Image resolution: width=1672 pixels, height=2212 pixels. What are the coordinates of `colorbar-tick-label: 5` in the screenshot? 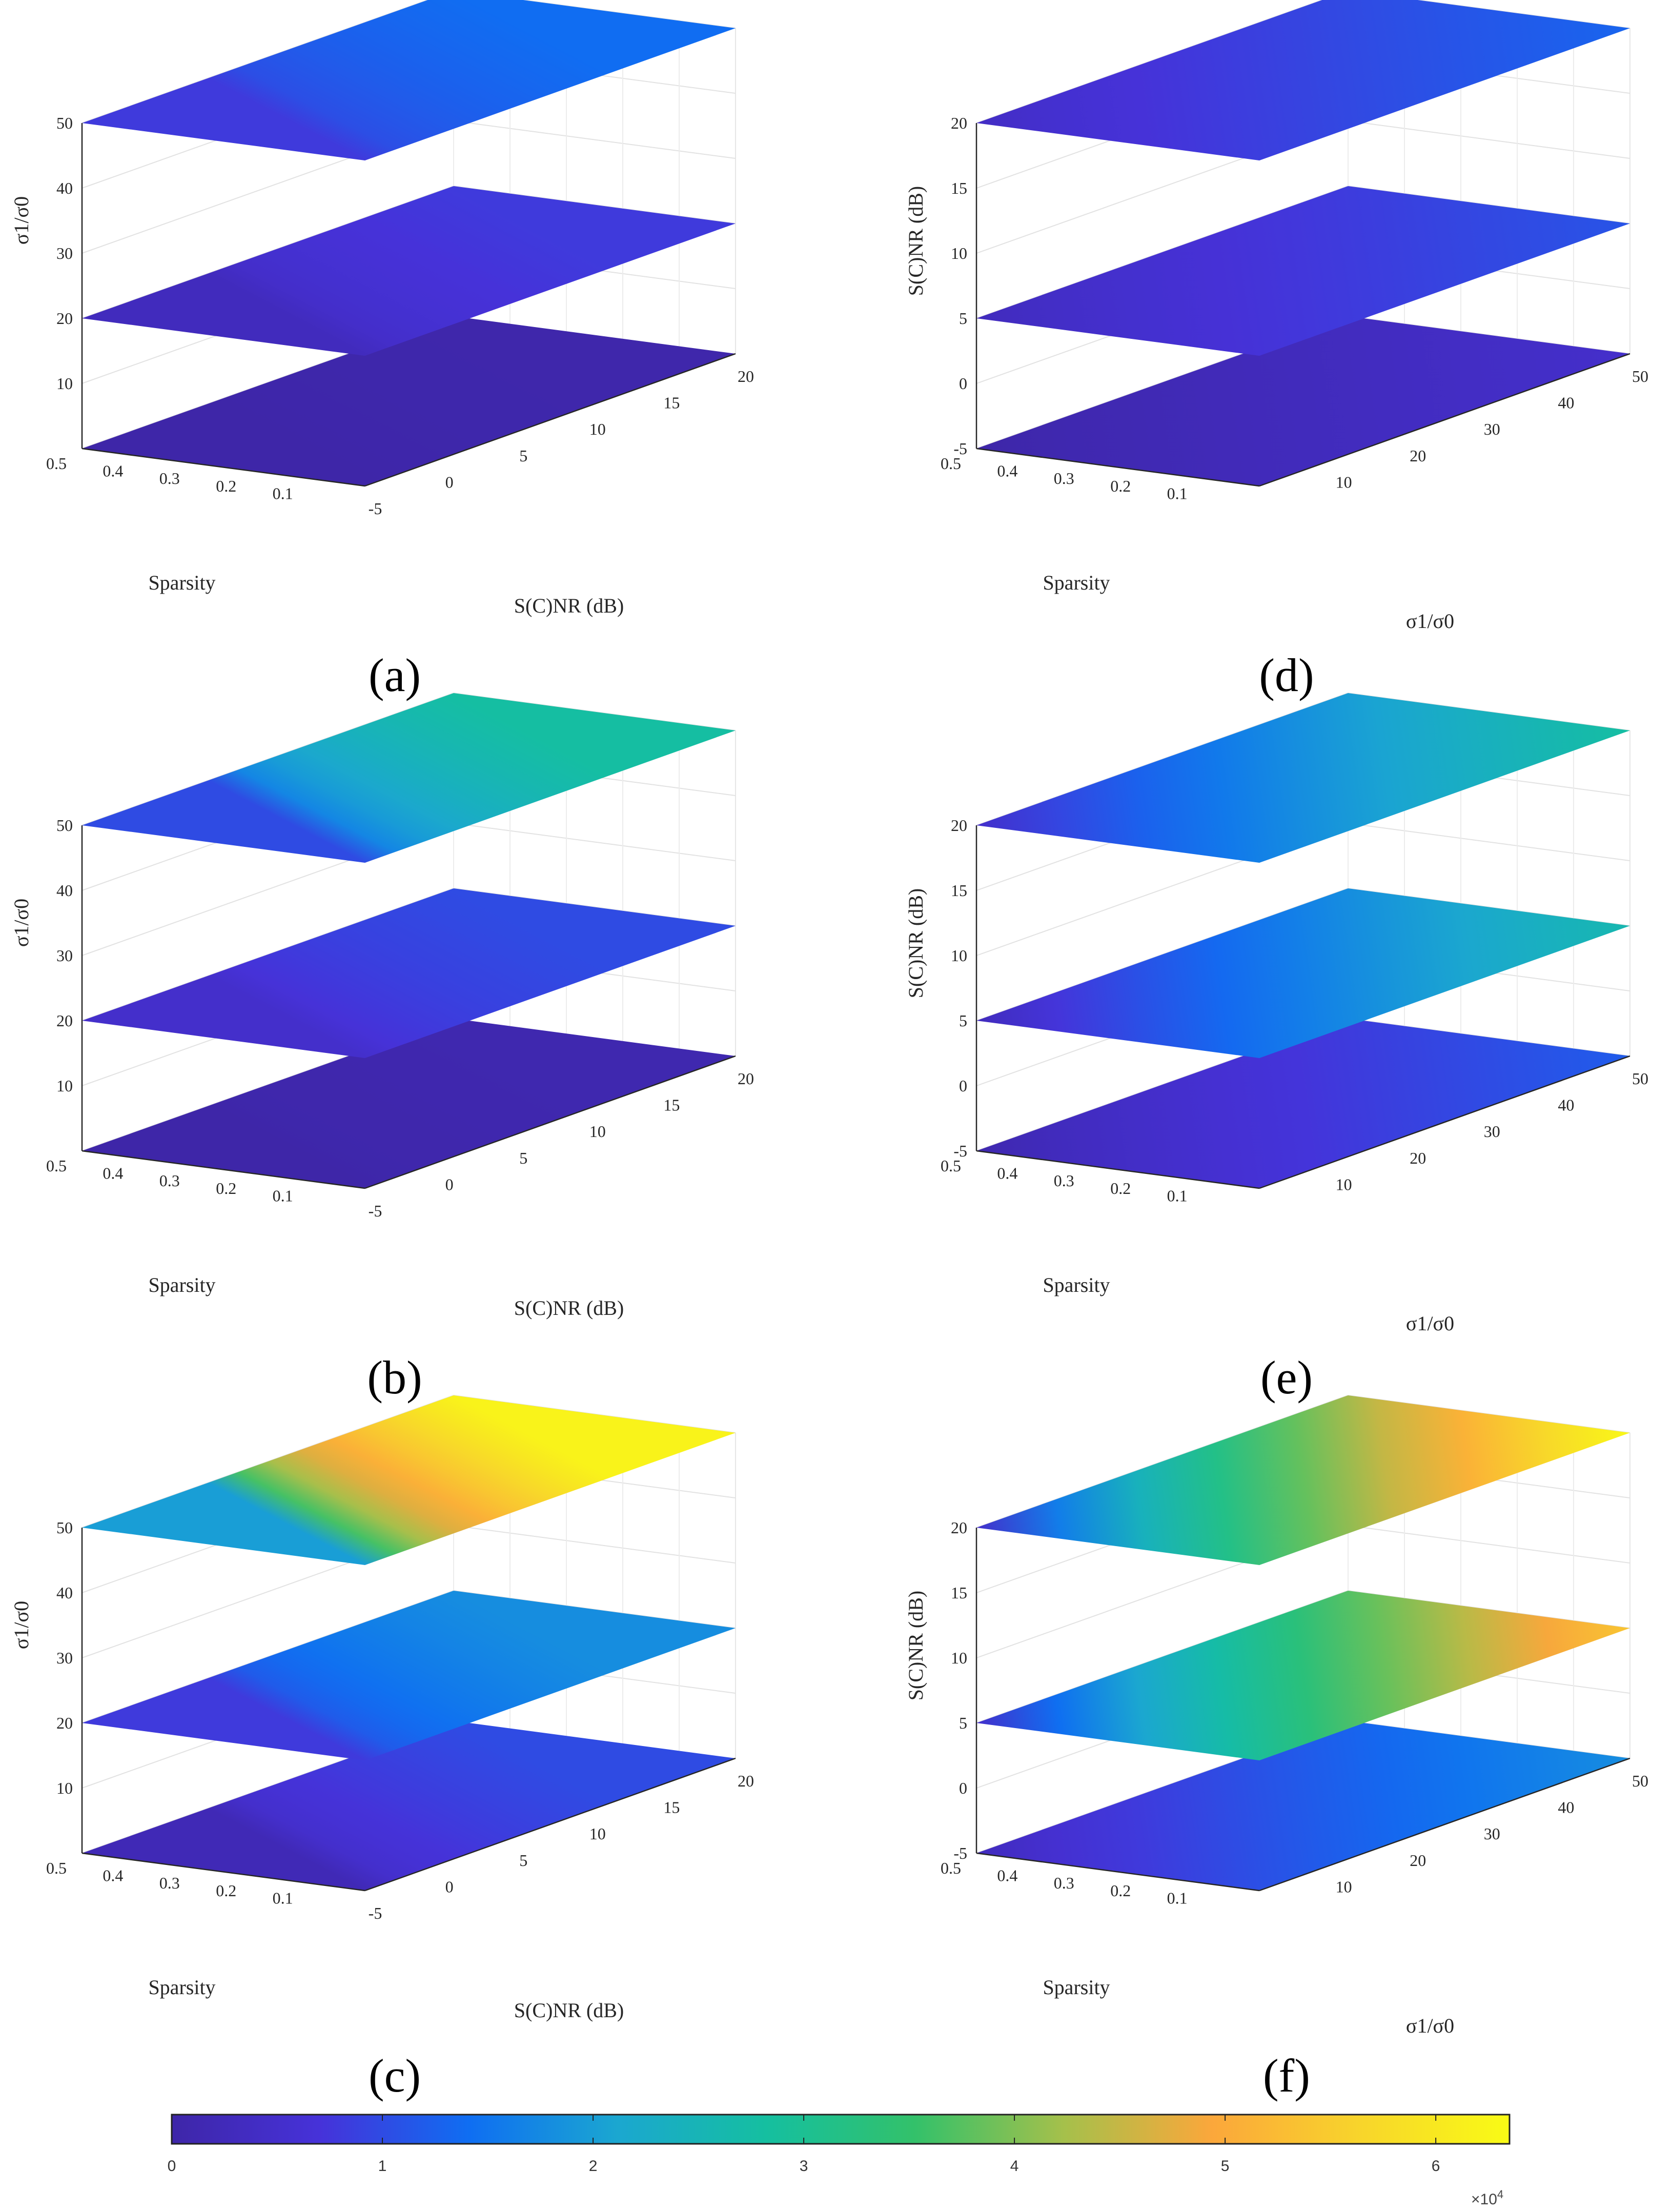 It's located at (1225, 2167).